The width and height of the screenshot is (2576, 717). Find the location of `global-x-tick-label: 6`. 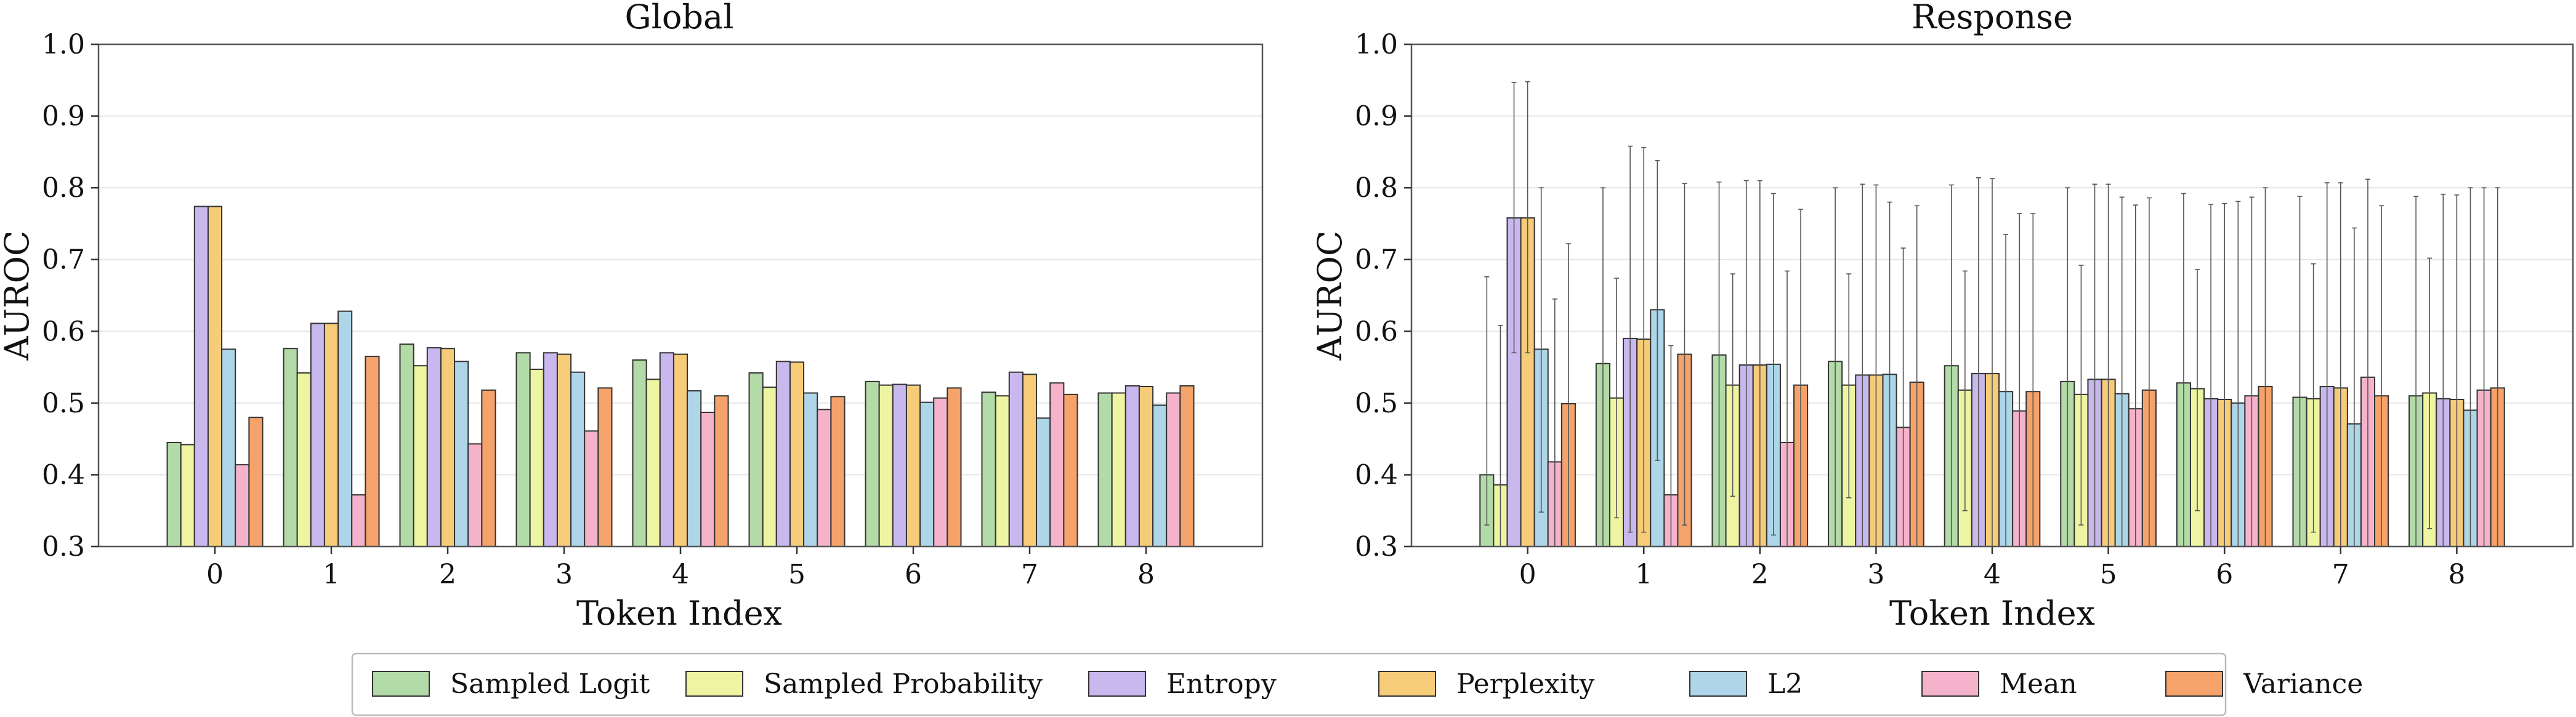

global-x-tick-label: 6 is located at coordinates (913, 574).